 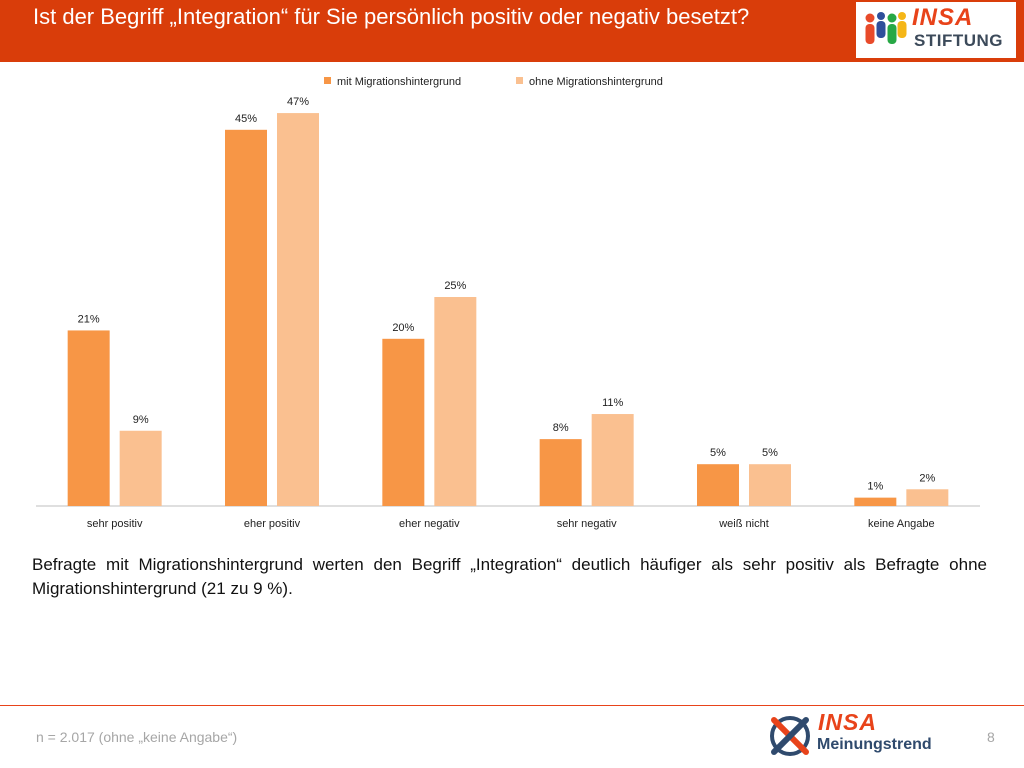 I want to click on category-label: weiß nicht, so click(x=743, y=524).